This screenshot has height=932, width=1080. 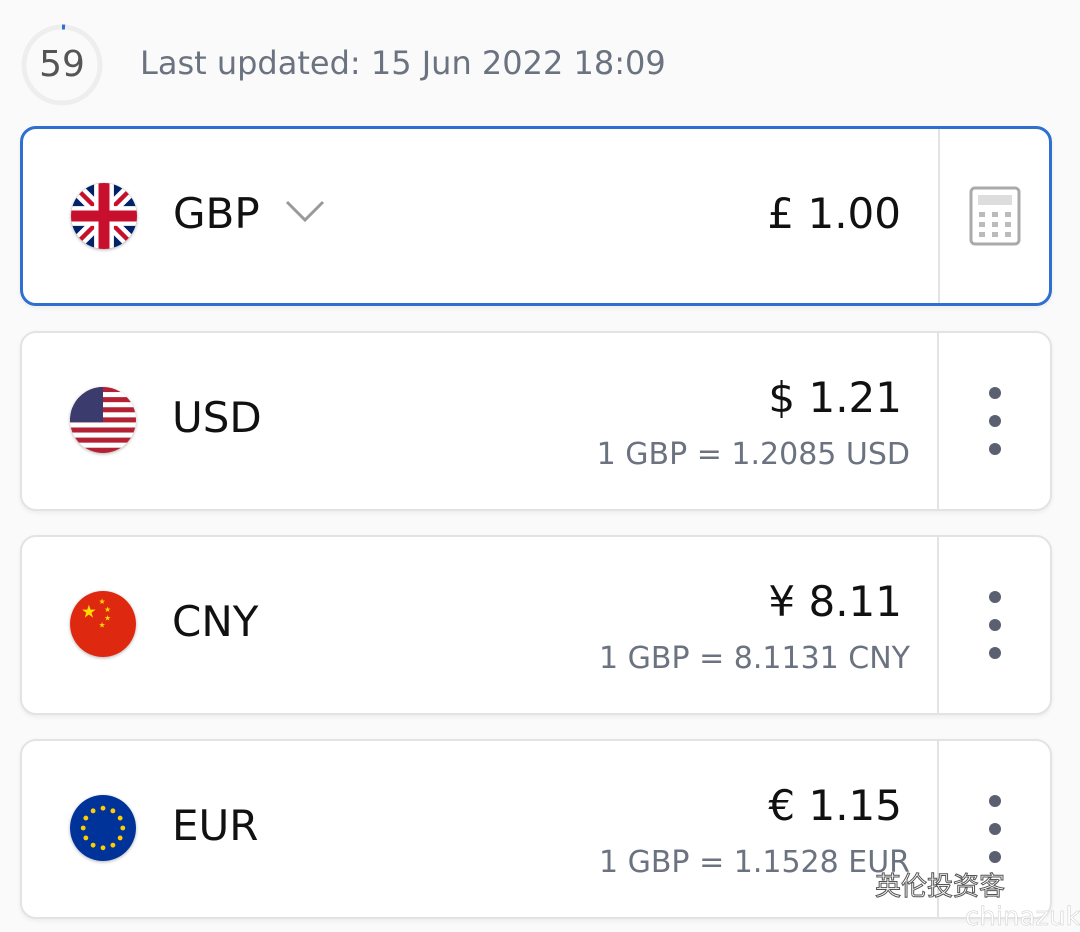 I want to click on chevron-down-icon, so click(x=305, y=211).